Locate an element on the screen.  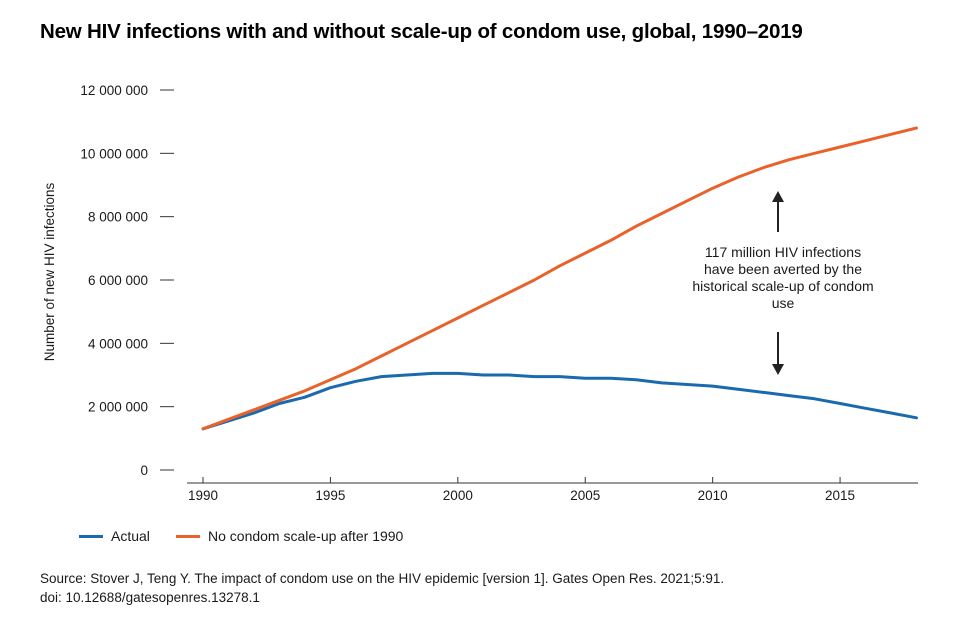
y-tick-label: 0 is located at coordinates (144, 470).